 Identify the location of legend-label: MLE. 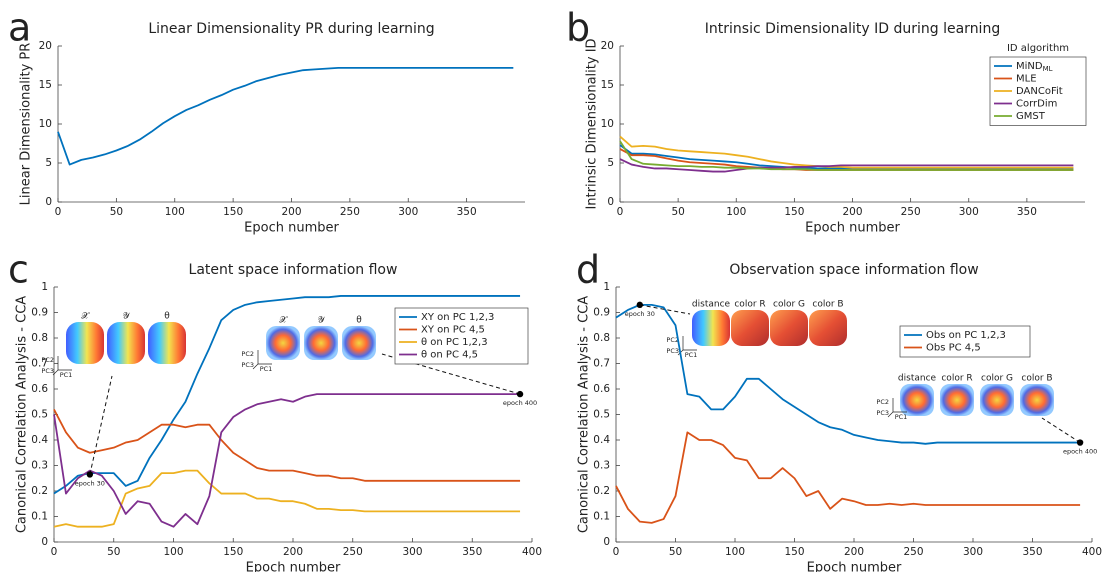
(1026, 79).